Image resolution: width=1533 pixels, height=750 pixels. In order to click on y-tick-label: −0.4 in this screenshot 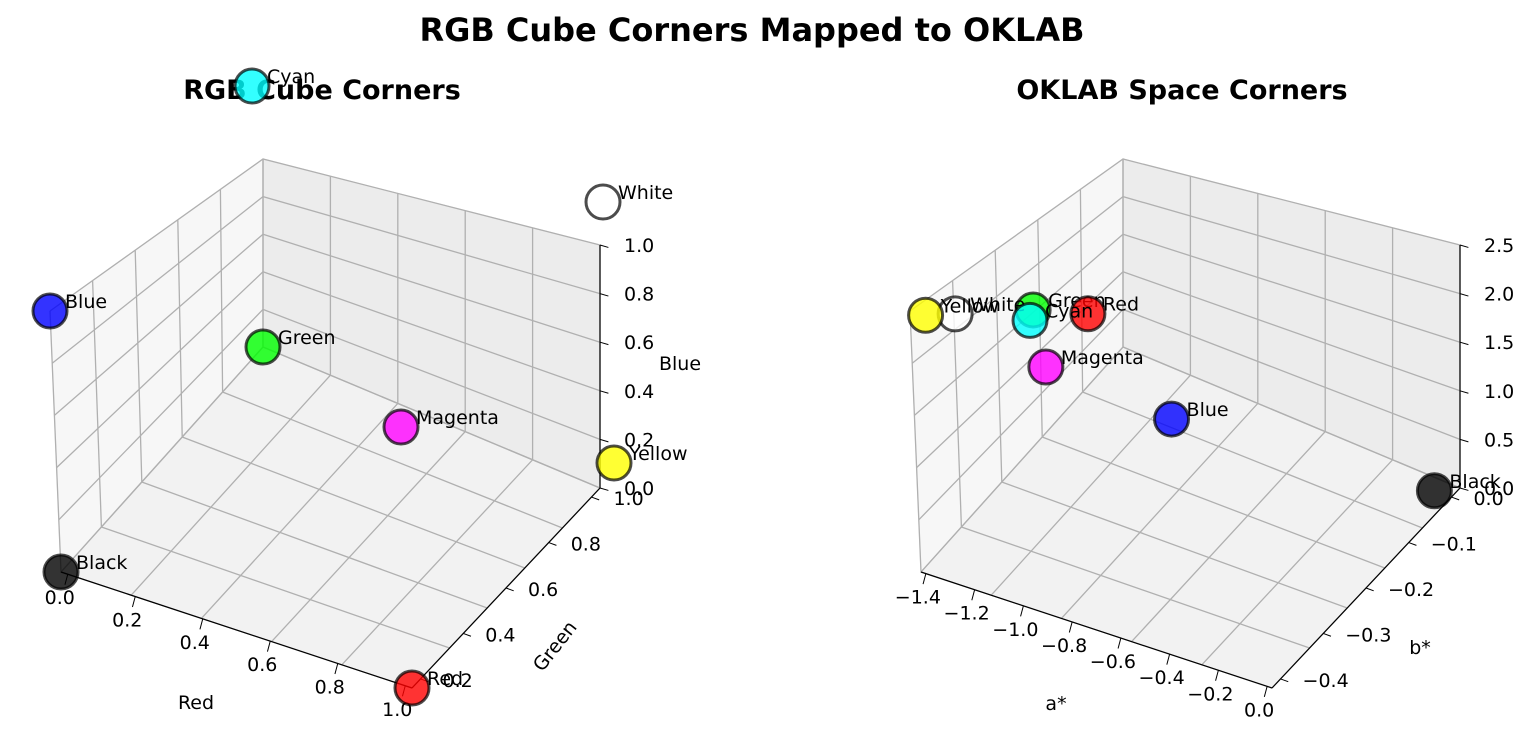, I will do `click(1326, 681)`.